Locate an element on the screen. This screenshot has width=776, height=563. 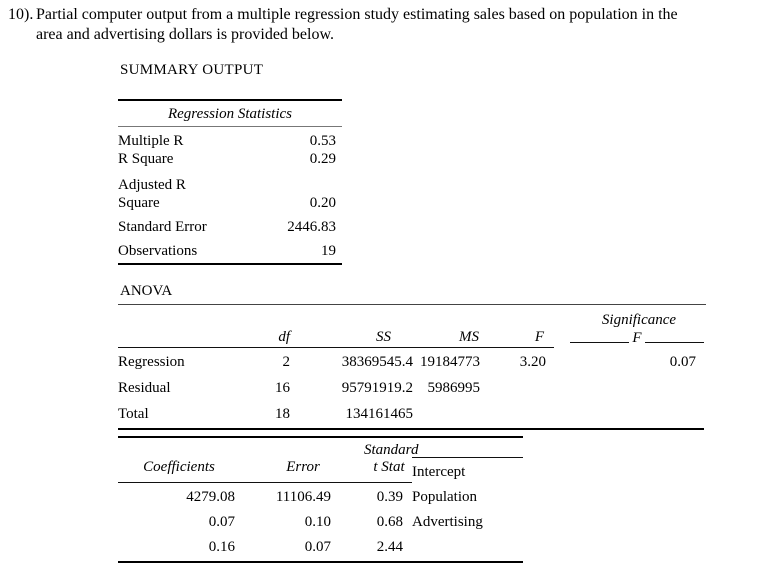
anova-regression-f: 3.20 is located at coordinates (532, 362).